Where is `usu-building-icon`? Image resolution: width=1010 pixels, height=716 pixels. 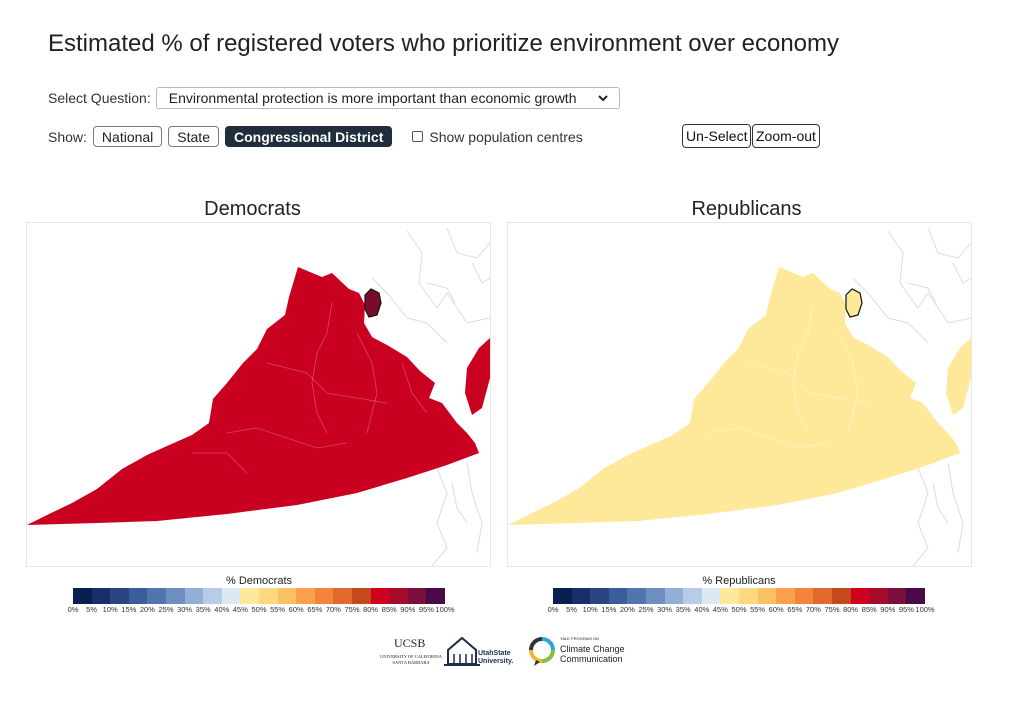 usu-building-icon is located at coordinates (462, 651).